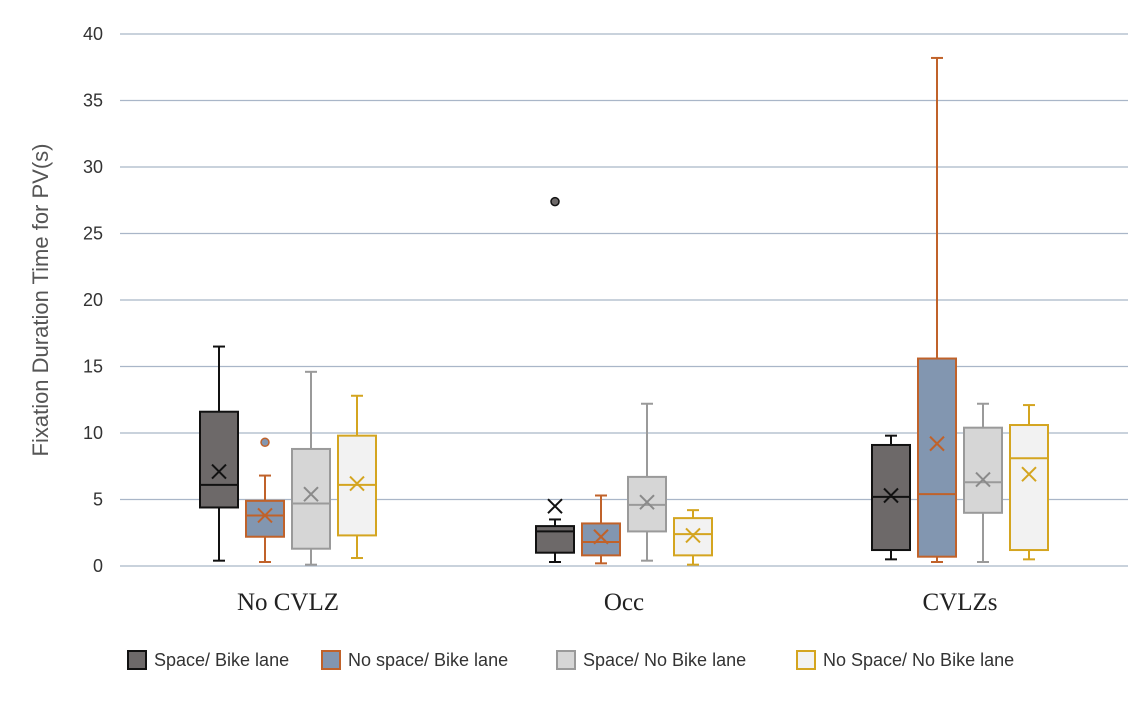 The width and height of the screenshot is (1140, 705). Describe the element at coordinates (93, 367) in the screenshot. I see `y-tick-label: 15` at that location.